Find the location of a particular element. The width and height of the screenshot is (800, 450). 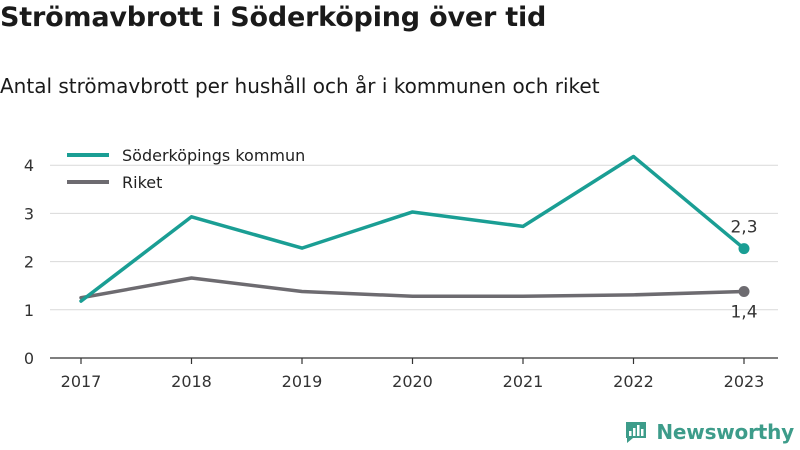

y-tick-label: 2 is located at coordinates (29, 262).